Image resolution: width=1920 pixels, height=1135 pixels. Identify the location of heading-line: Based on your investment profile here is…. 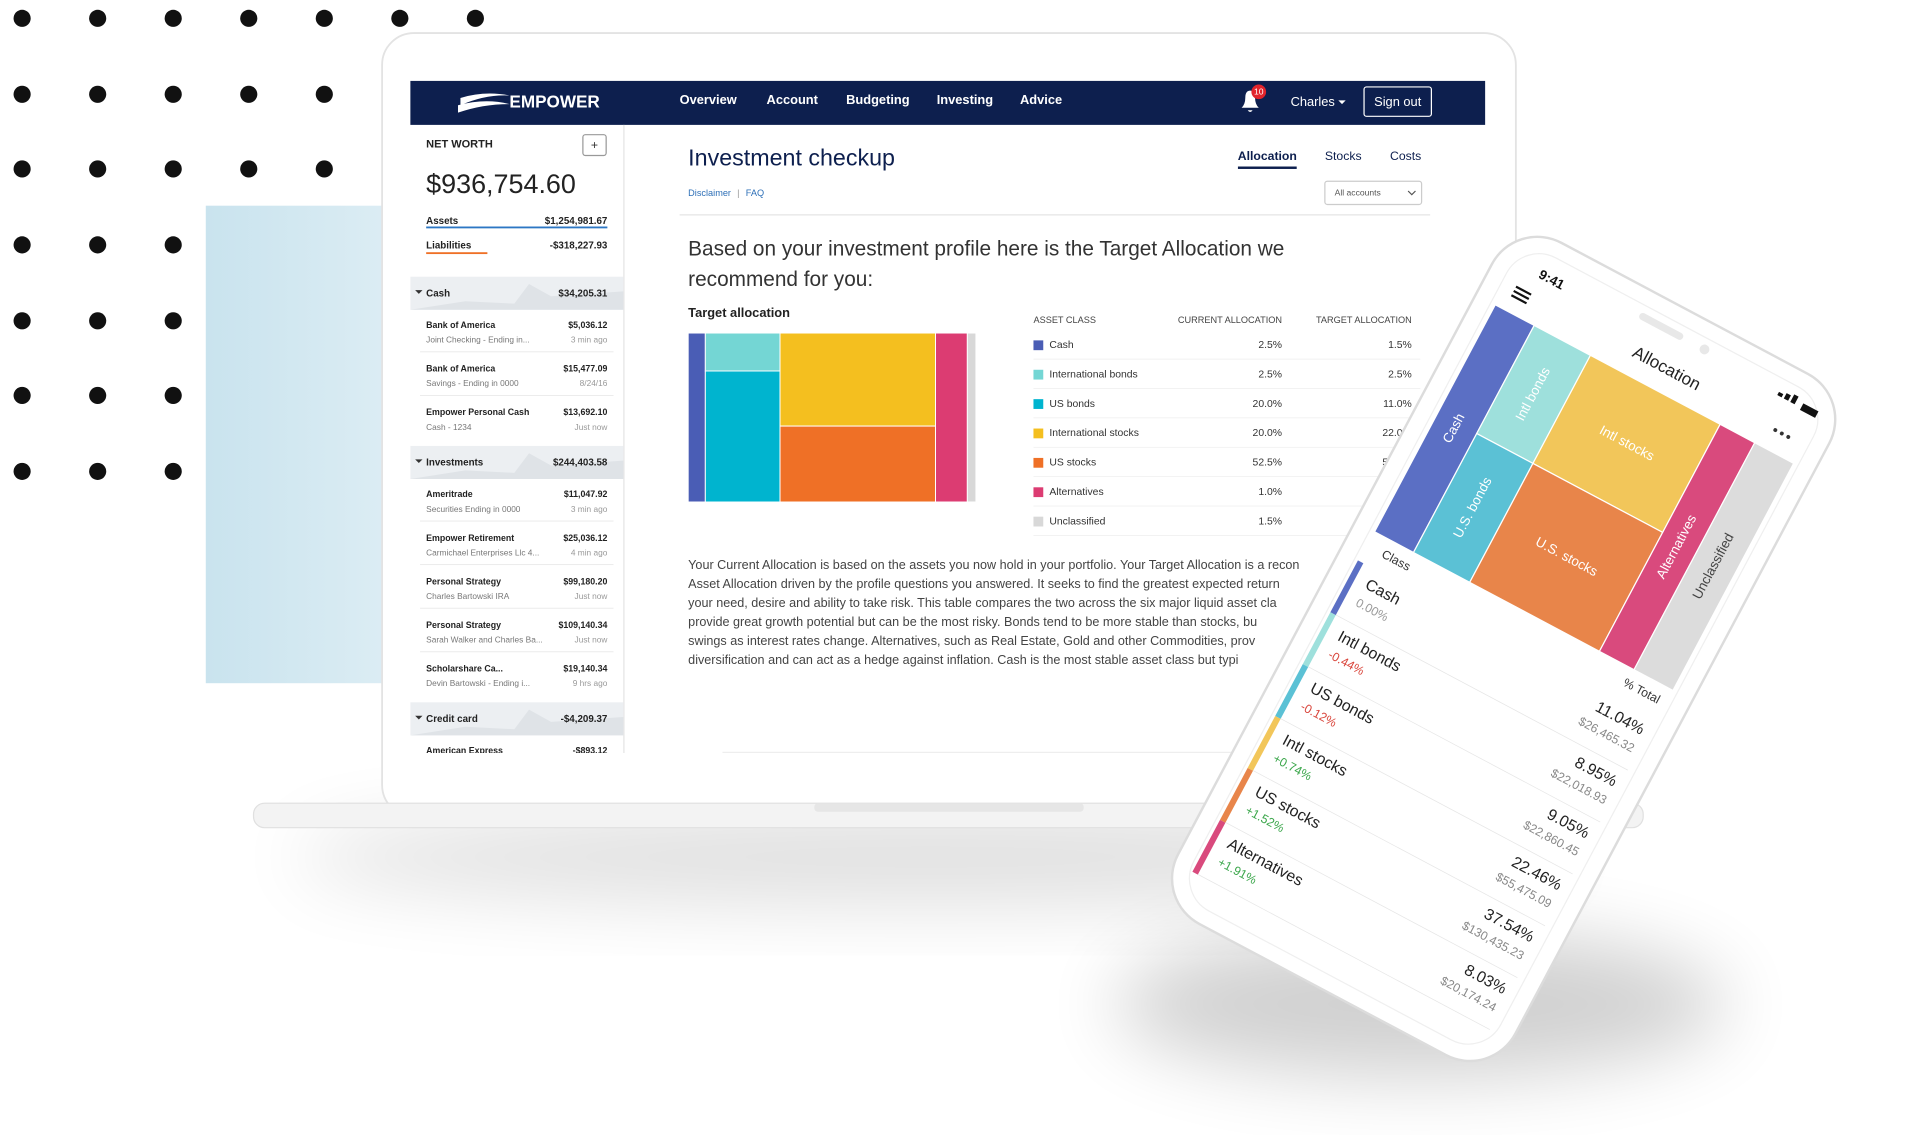
(986, 248).